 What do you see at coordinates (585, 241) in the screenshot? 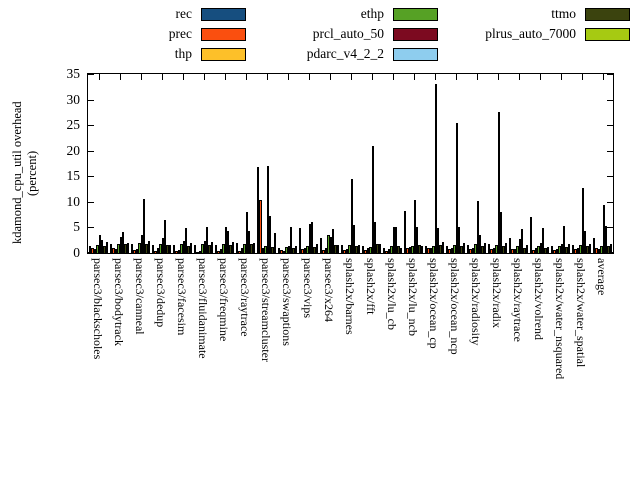
I see `bar-pdarc_v4_2_2-splash2x/water_spatial` at bounding box center [585, 241].